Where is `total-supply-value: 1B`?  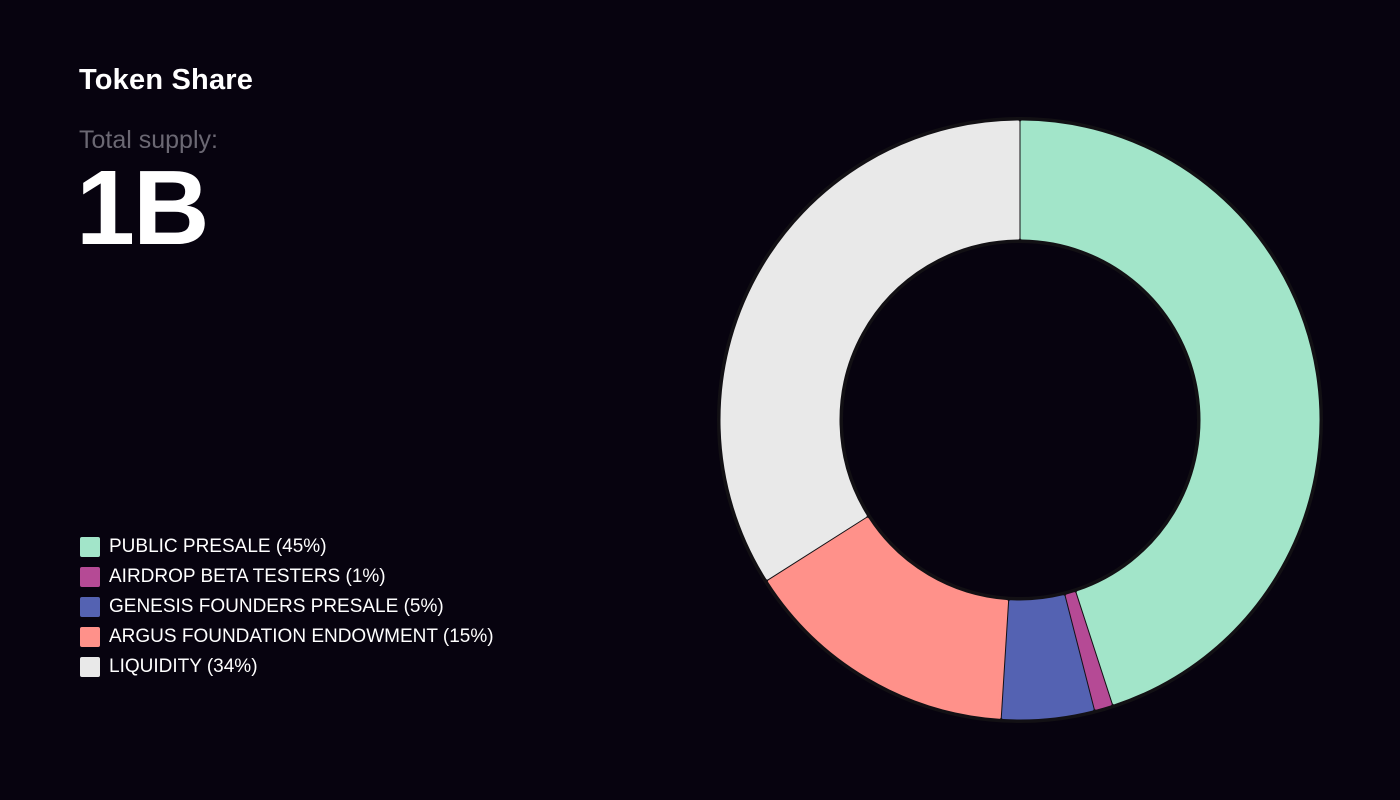
total-supply-value: 1B is located at coordinates (143, 208).